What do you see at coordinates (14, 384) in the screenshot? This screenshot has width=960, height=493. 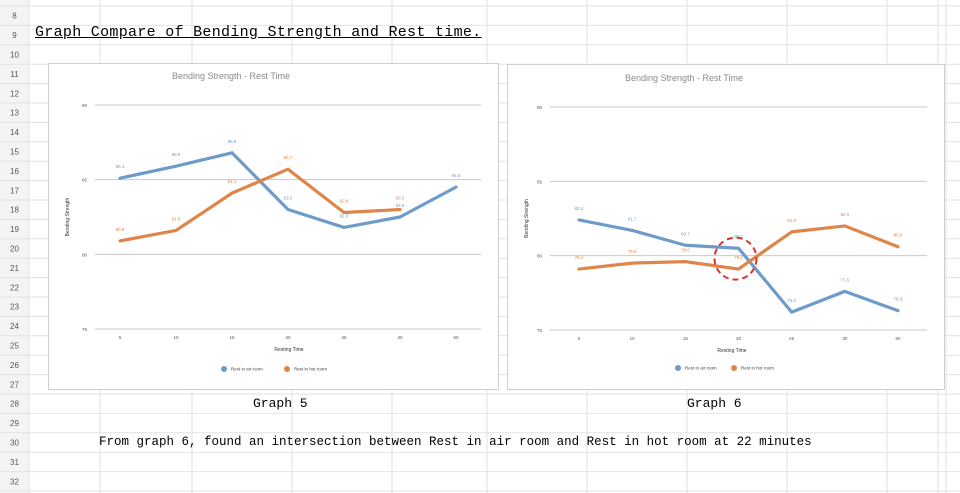 I see `row-number: 27` at bounding box center [14, 384].